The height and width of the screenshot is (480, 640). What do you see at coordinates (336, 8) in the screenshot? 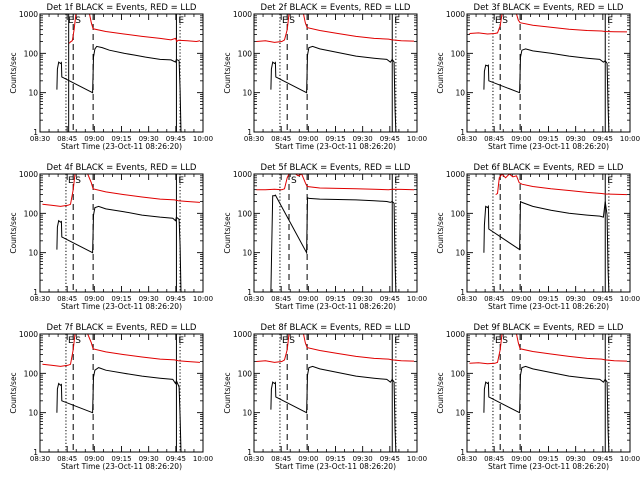
I see `panel-title: Det 2f BLACK = Events, RED = LLD` at bounding box center [336, 8].